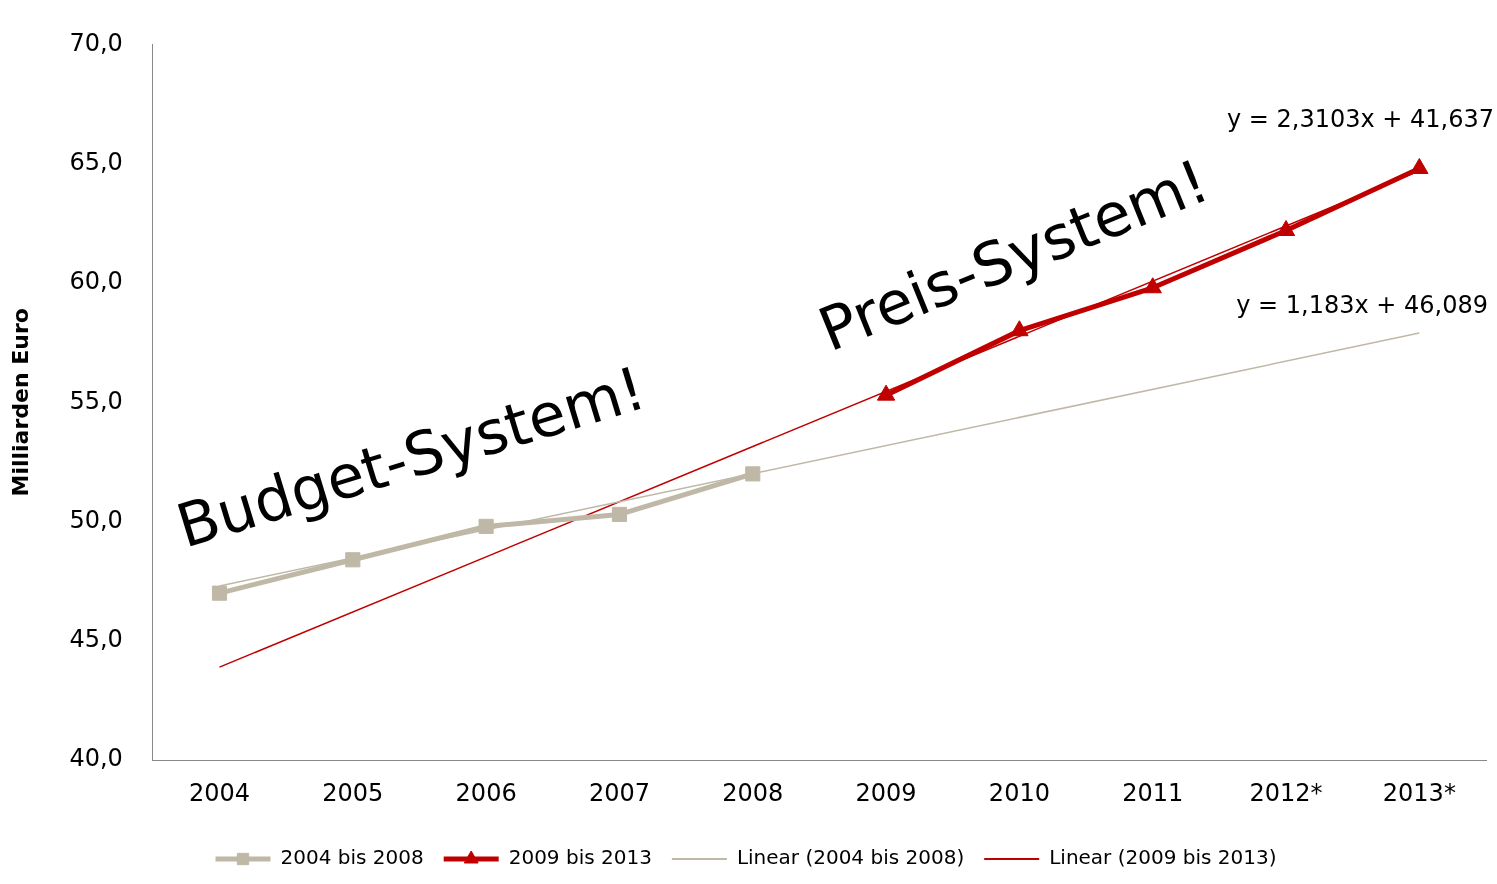 The width and height of the screenshot is (1497, 884). What do you see at coordinates (96, 400) in the screenshot?
I see `y-tick-label: 55,0` at bounding box center [96, 400].